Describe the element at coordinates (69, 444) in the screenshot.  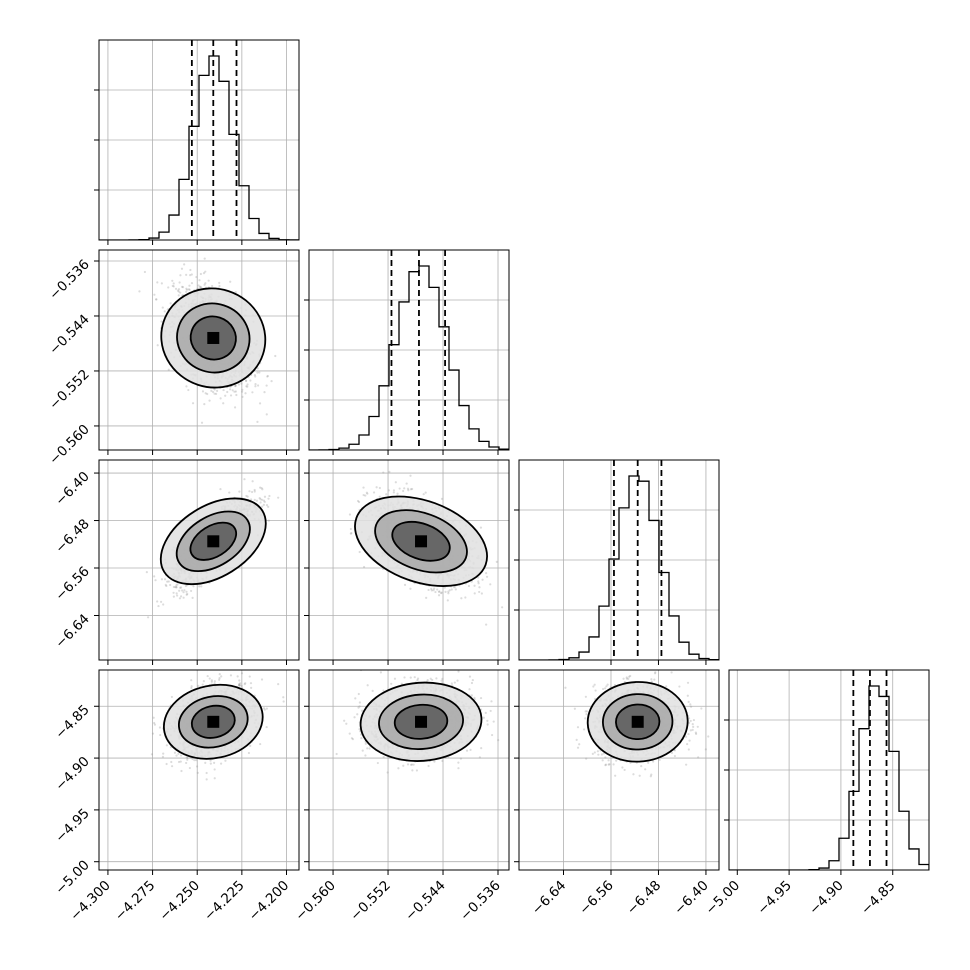
I see `y-tick-label: −0.560` at that location.